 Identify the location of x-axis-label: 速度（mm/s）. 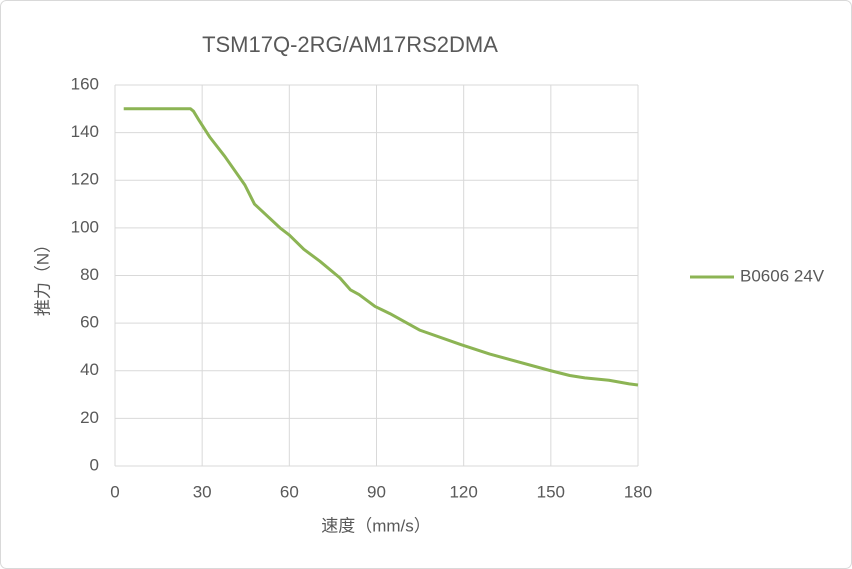
(376, 525).